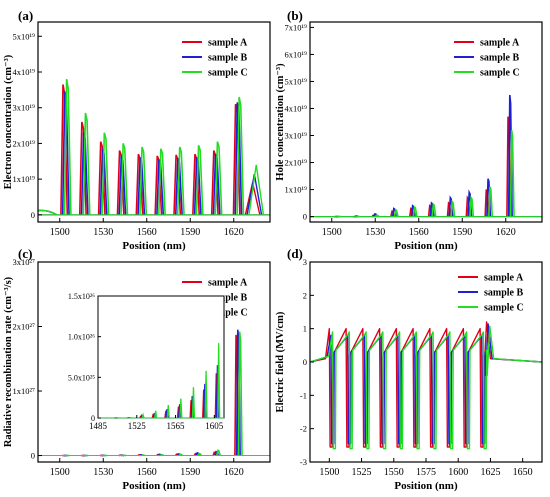 This screenshot has height=497, width=550. What do you see at coordinates (23, 327) in the screenshot?
I see `y-tick-label: 2x10²⁷` at bounding box center [23, 327].